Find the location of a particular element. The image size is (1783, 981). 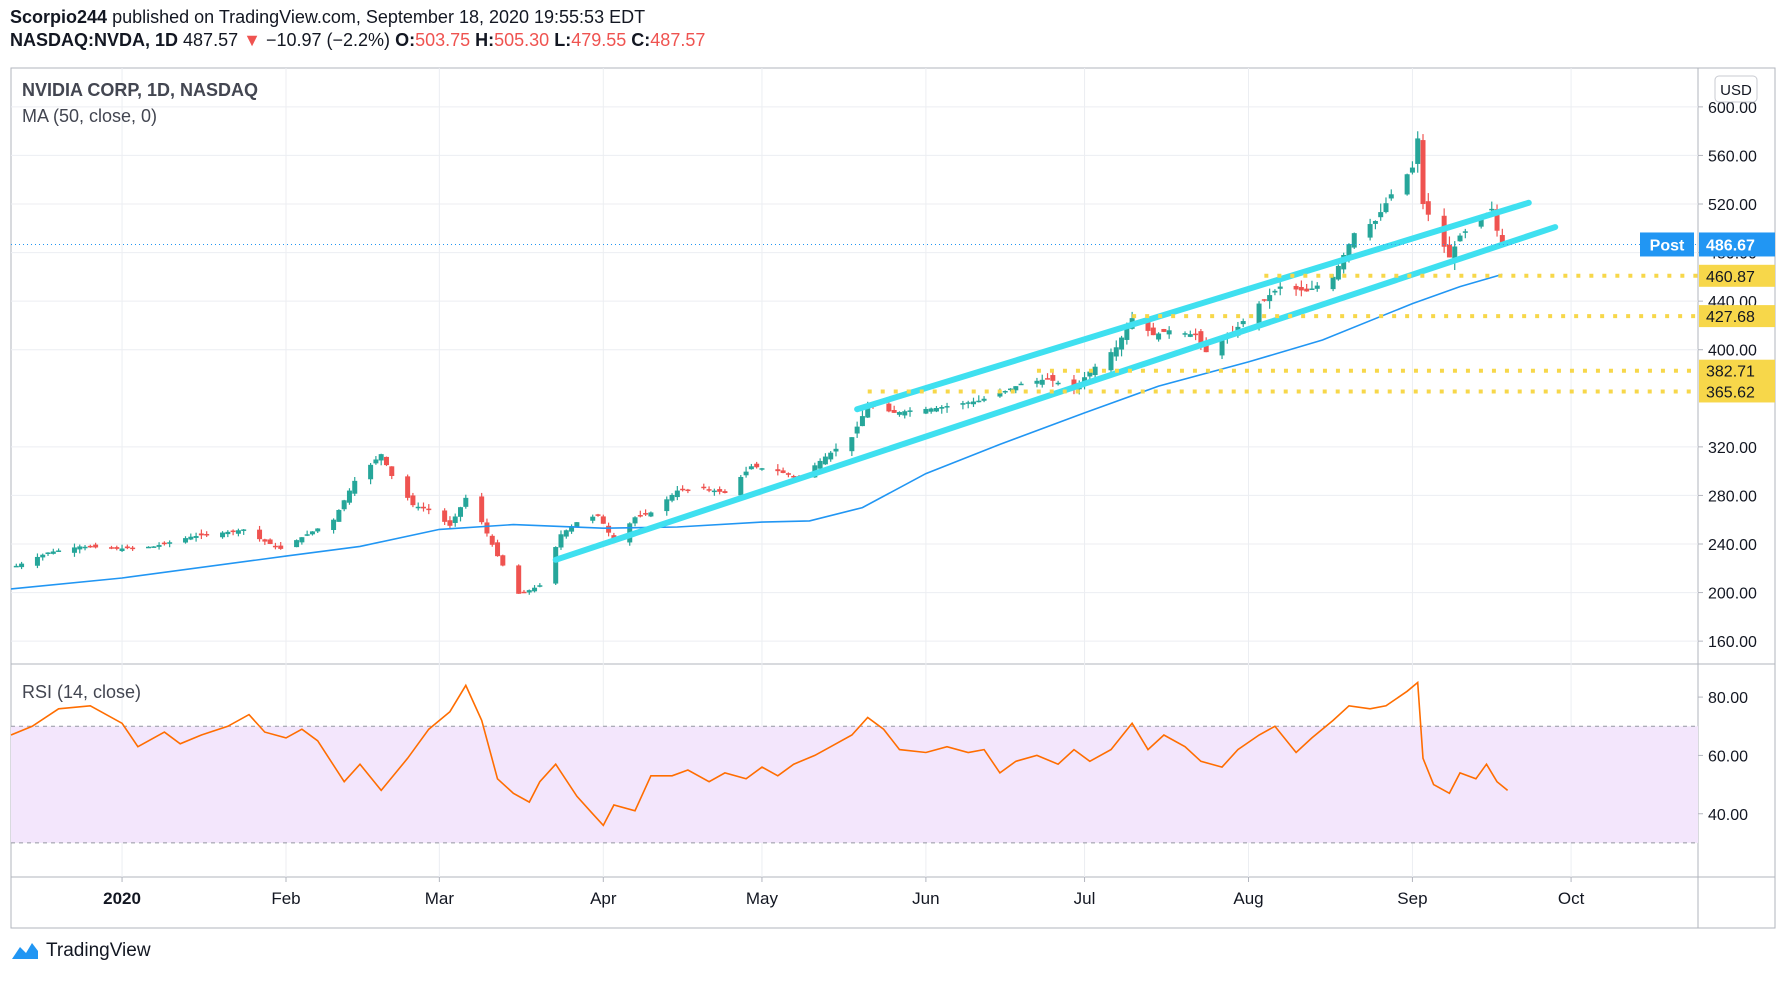

author-name: Scorpio244 is located at coordinates (59, 17).